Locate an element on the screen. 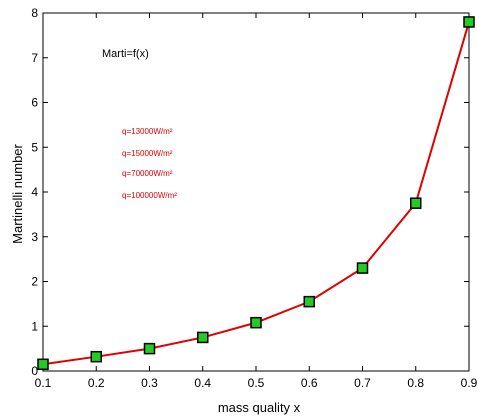 The image size is (477, 418). y-axis-label: Martinelli number is located at coordinates (17, 193).